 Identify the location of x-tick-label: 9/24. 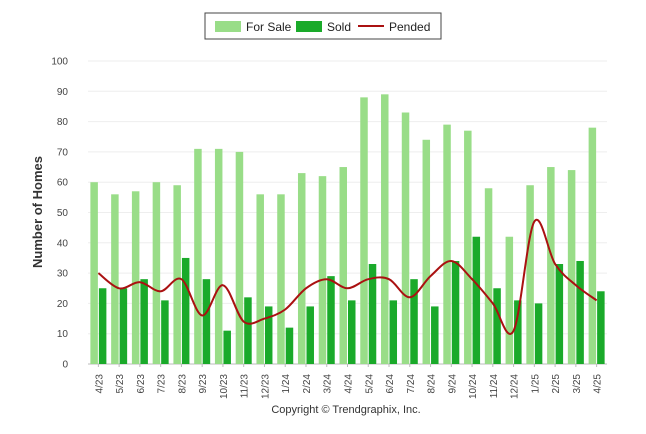
(452, 384).